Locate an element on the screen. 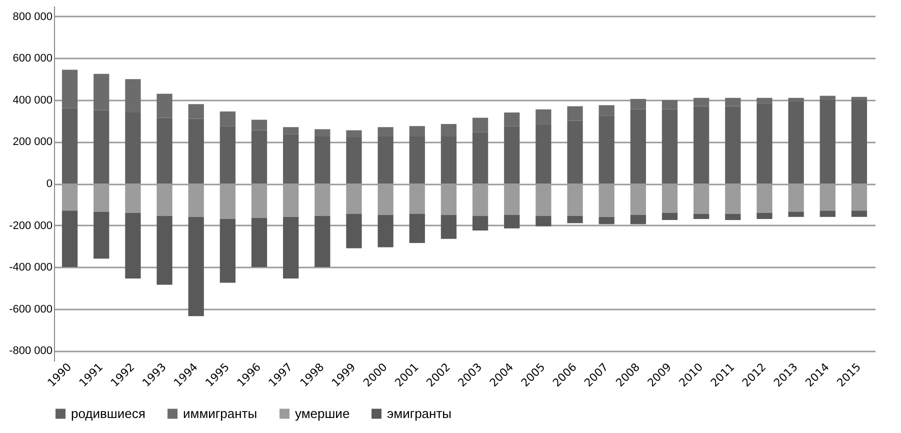  legend-label: родившиеся is located at coordinates (108, 413).